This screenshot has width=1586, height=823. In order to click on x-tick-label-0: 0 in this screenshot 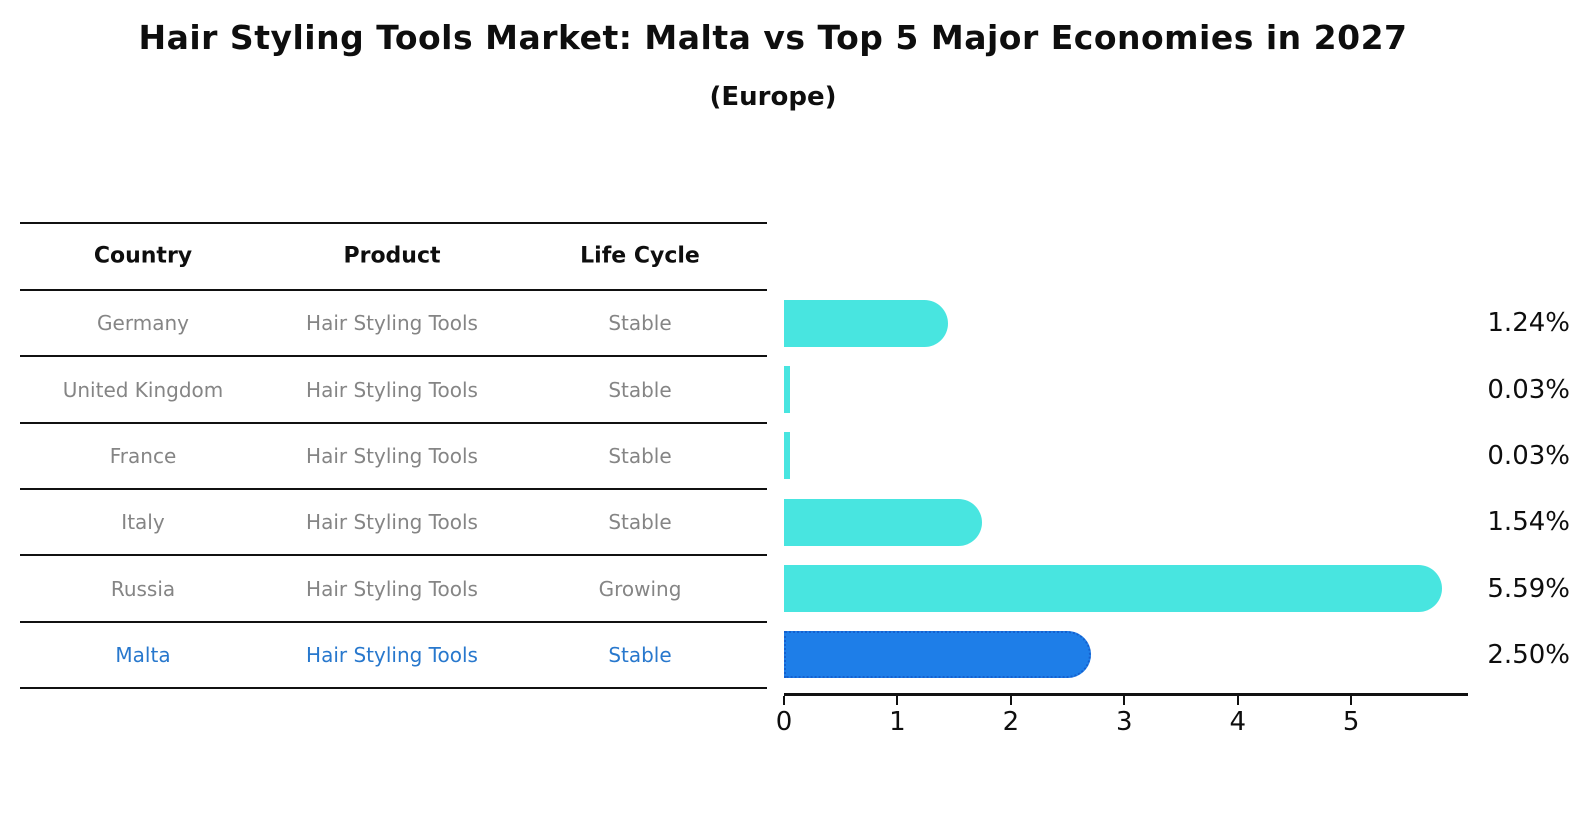, I will do `click(784, 722)`.